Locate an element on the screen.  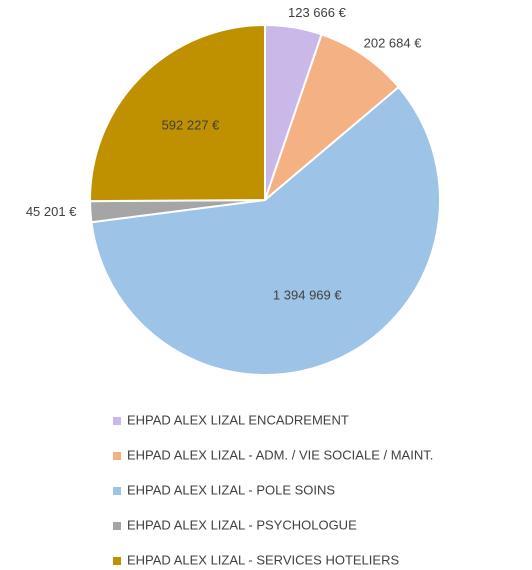
data-label: 1 394 969 € is located at coordinates (307, 295).